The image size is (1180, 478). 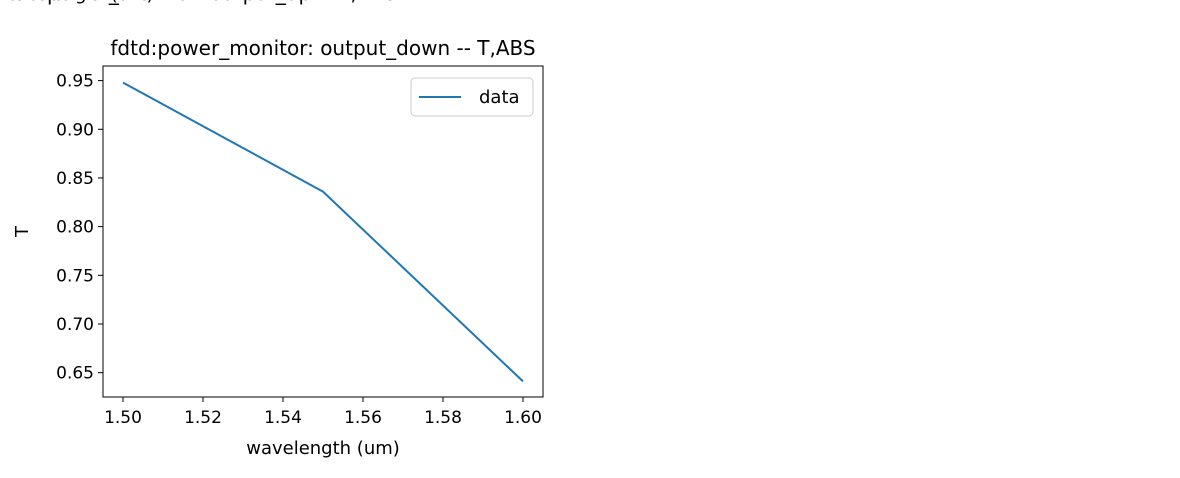 I want to click on legend-label: data, so click(x=499, y=97).